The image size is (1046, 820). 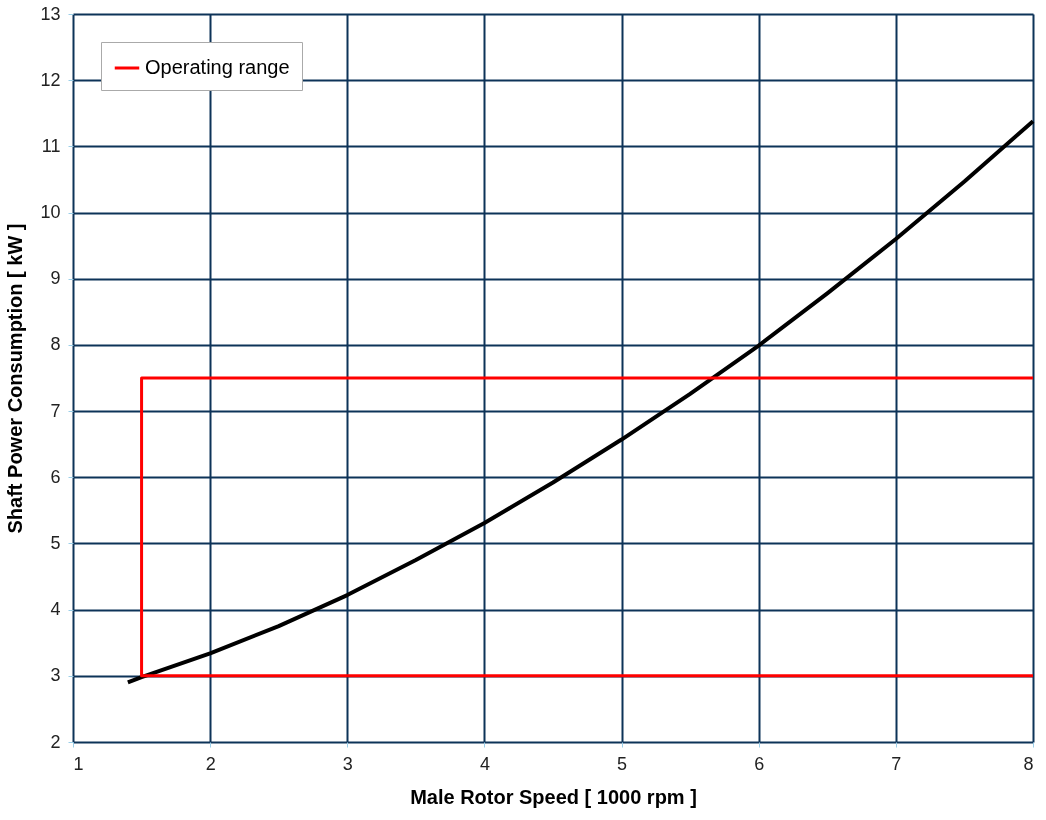 I want to click on y-tick-label: 12, so click(x=50, y=79).